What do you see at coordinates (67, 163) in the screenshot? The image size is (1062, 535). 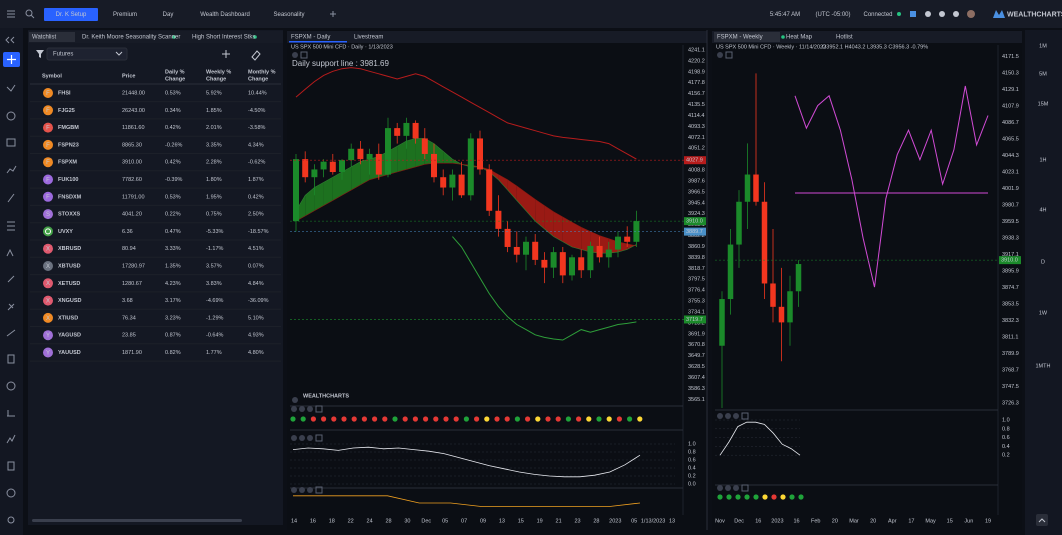 I see `symbol: FSPXM` at bounding box center [67, 163].